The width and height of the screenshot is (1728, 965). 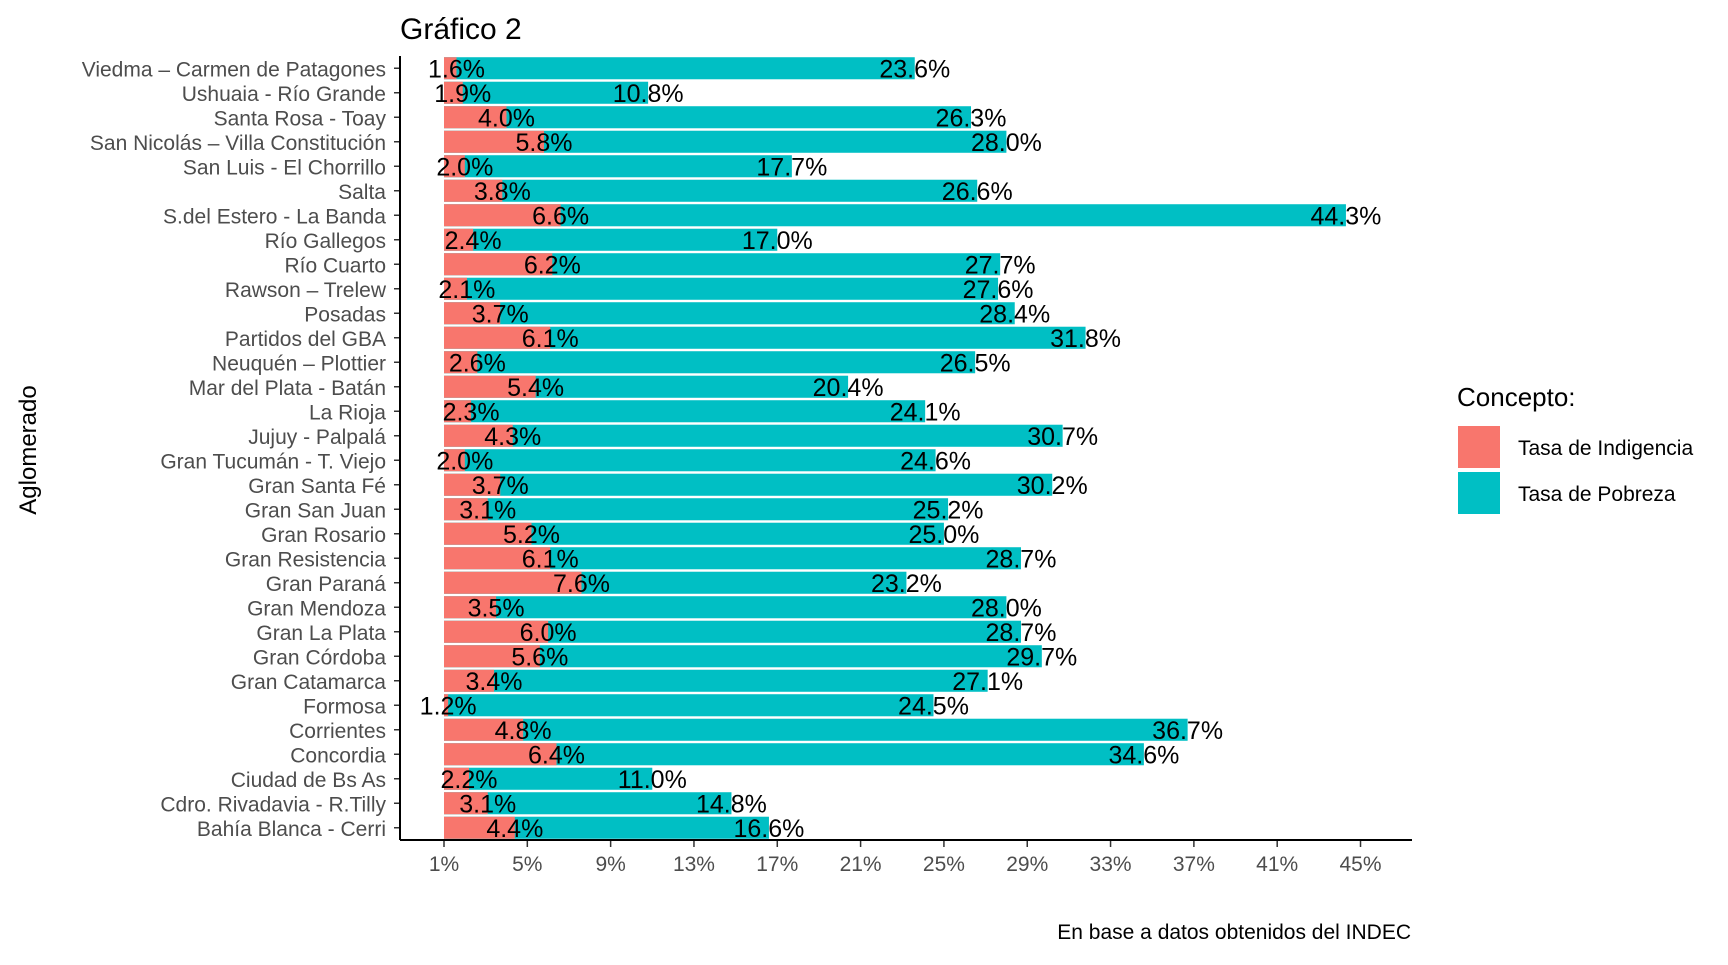 I want to click on x-tick-label: 5%, so click(x=527, y=864).